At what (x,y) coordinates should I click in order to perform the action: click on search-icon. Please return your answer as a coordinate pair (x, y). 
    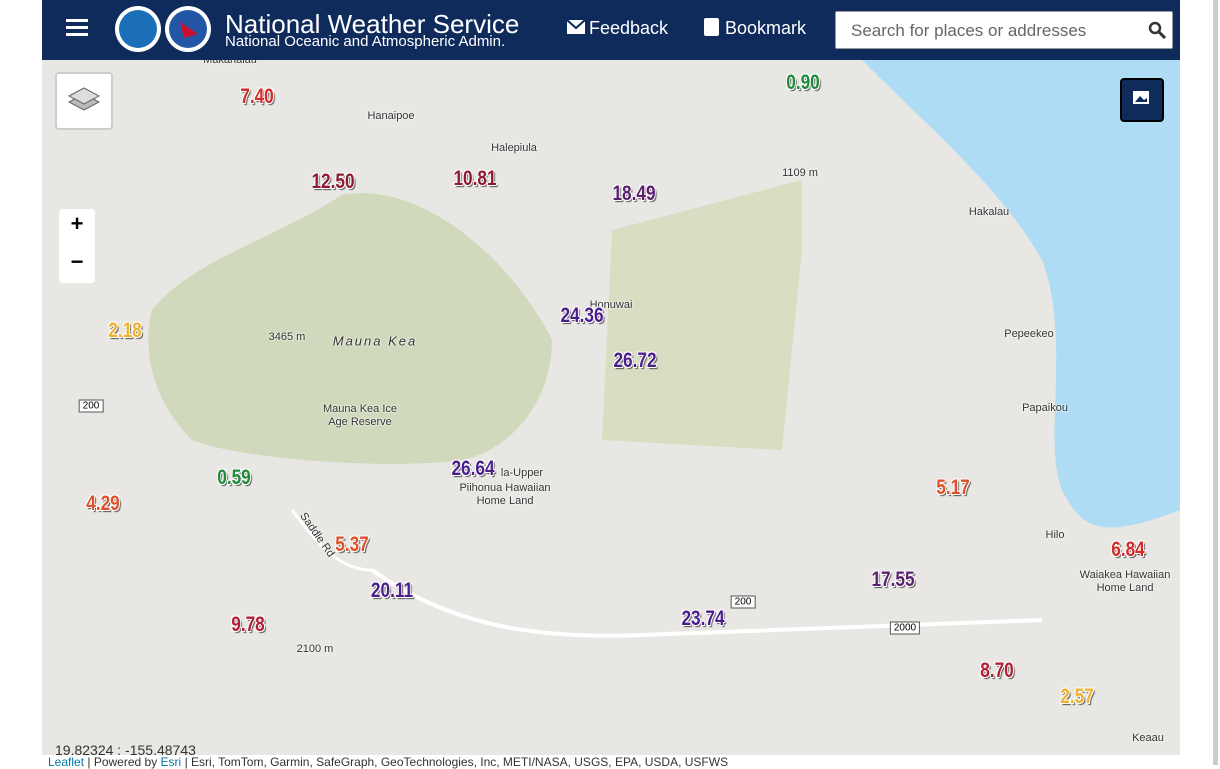
    Looking at the image, I should click on (1157, 30).